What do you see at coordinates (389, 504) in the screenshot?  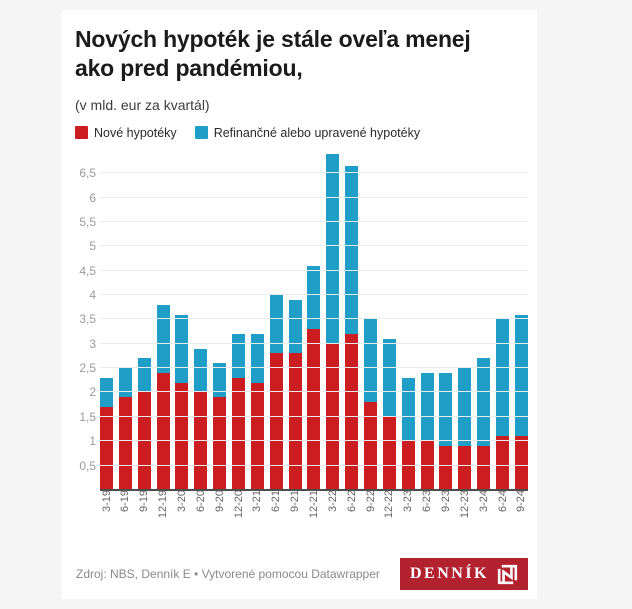 I see `x-tick-label: 12-22` at bounding box center [389, 504].